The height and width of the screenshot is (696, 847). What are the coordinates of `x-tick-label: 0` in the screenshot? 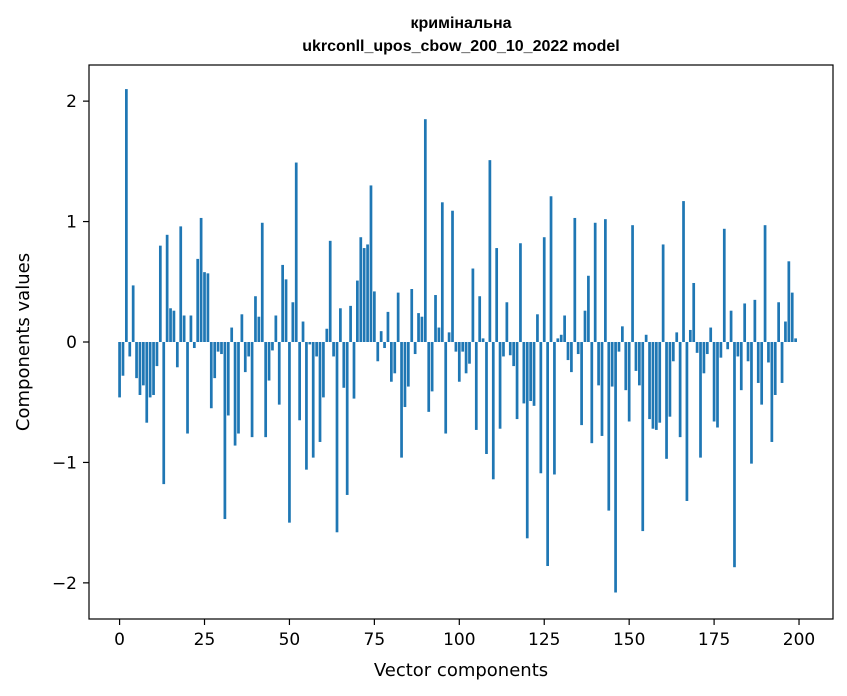 It's located at (119, 640).